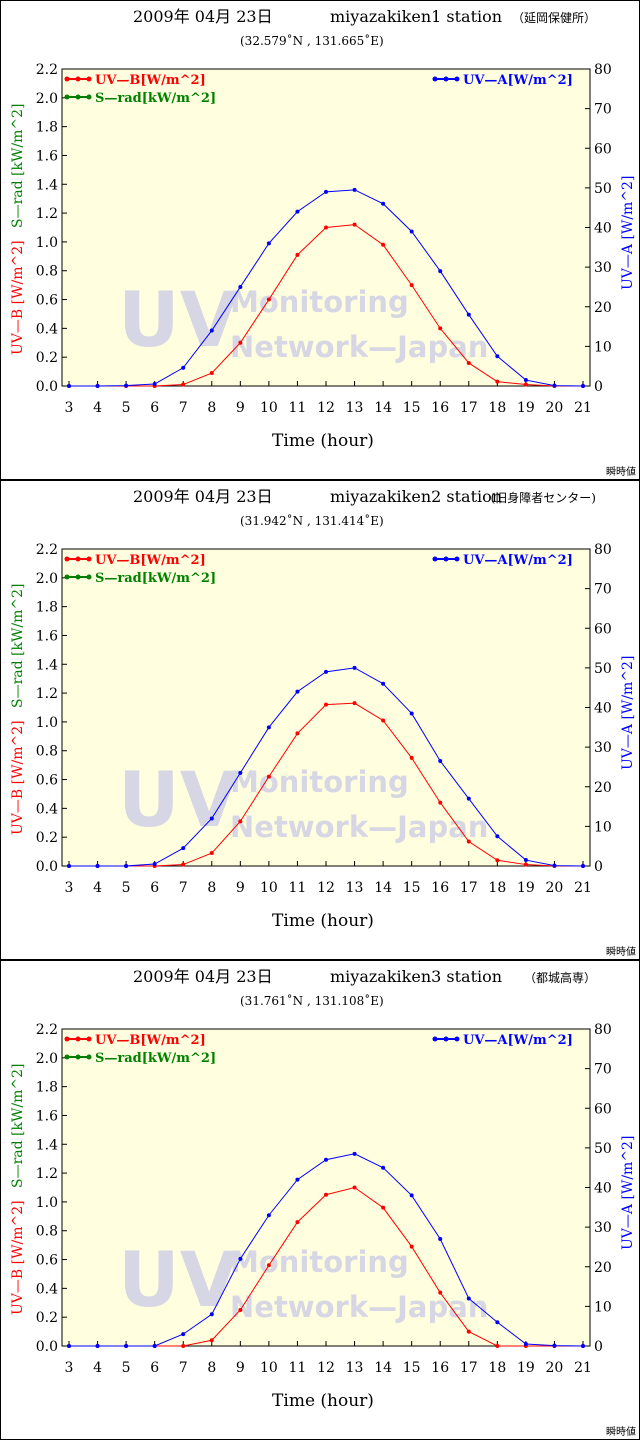 The width and height of the screenshot is (640, 1440). Describe the element at coordinates (47, 1059) in the screenshot. I see `y-left-tick-label: 2.0` at that location.